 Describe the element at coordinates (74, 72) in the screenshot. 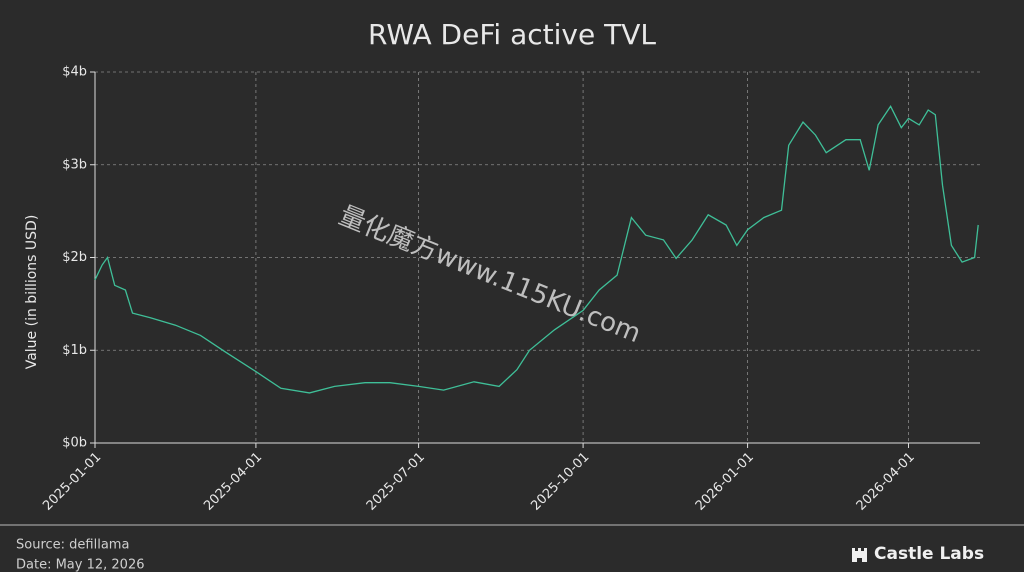

I see `y-tick-label: $4b` at that location.